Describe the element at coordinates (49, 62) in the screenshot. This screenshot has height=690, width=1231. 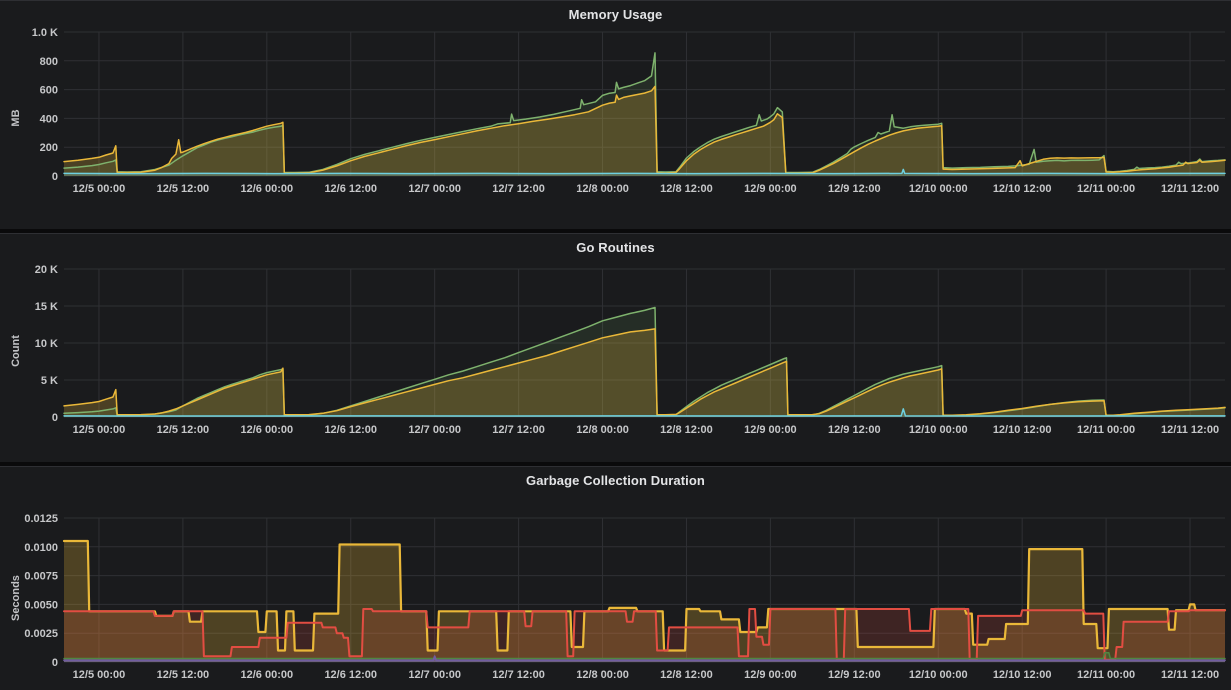
I see `y-tick-label: 800` at that location.